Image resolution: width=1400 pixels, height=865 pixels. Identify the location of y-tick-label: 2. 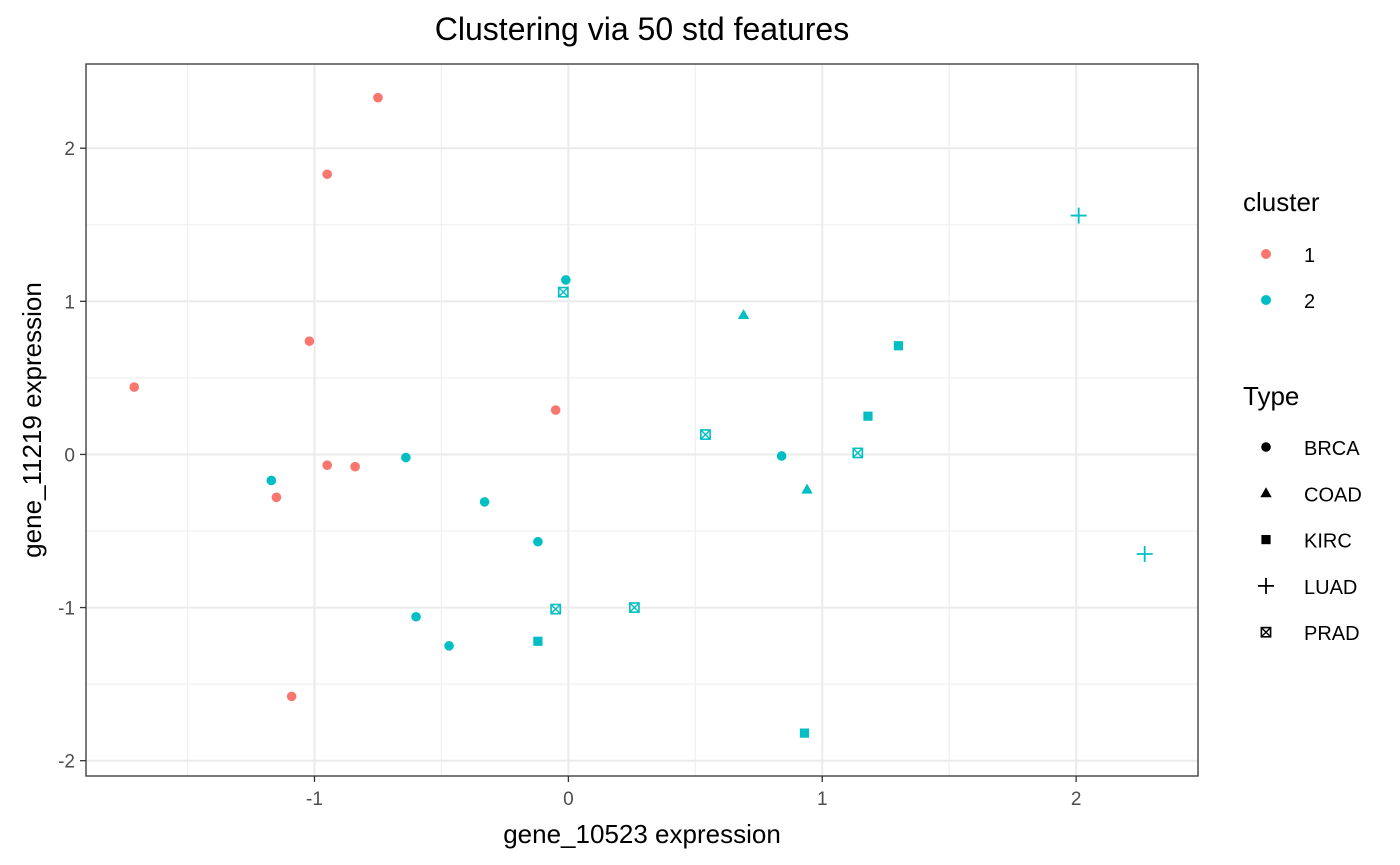
(69, 149).